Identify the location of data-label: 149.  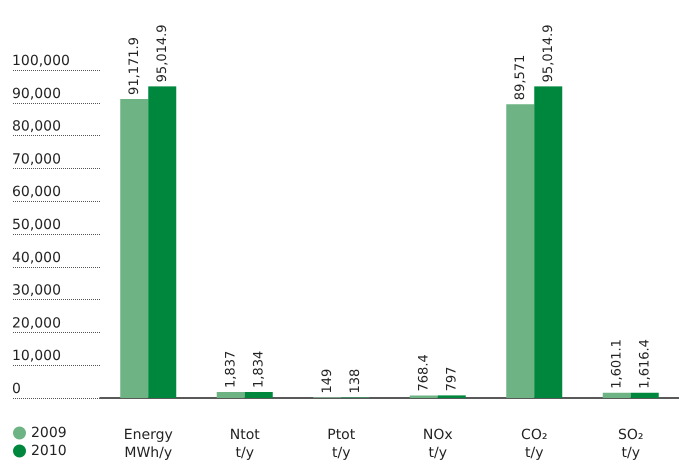
(327, 381).